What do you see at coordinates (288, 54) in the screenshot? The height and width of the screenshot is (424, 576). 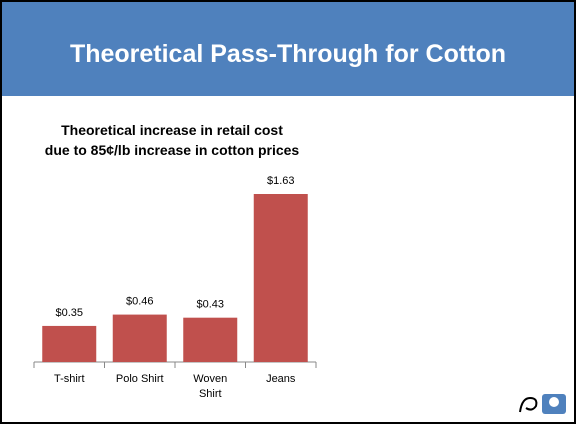 I see `slide-title: Theoretical Pass-Through for Cotton` at bounding box center [288, 54].